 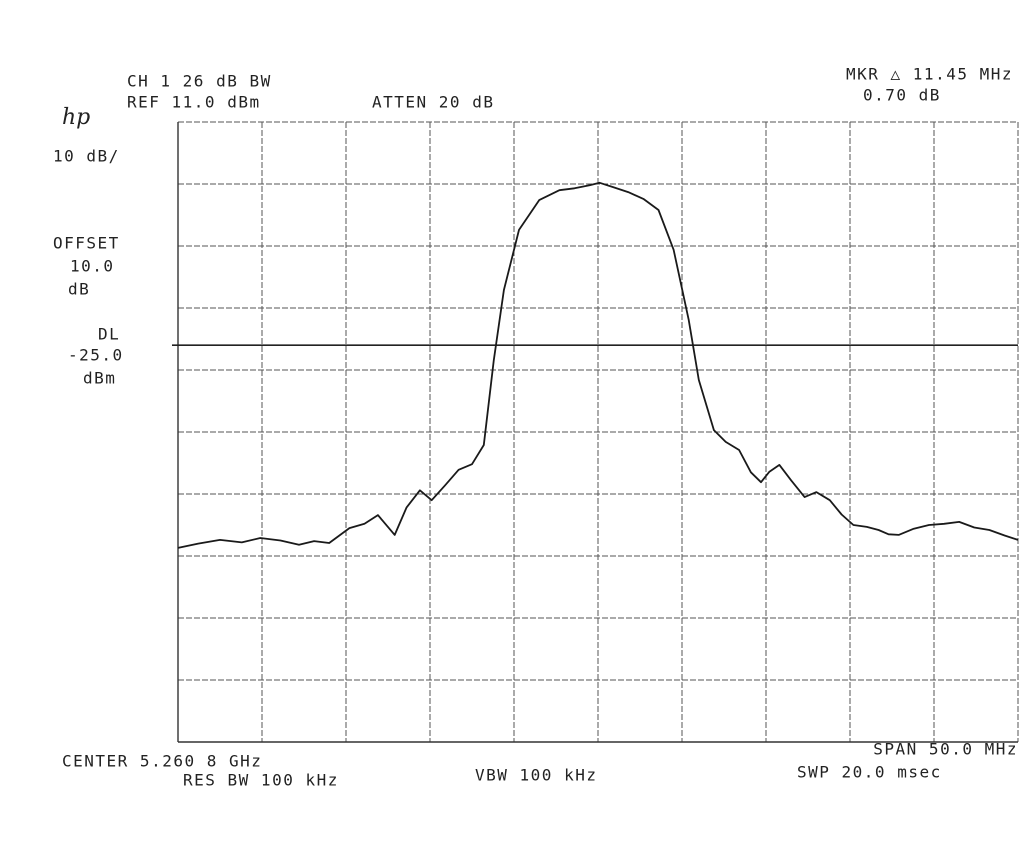 What do you see at coordinates (96, 355) in the screenshot?
I see `display-line-value: -25.0` at bounding box center [96, 355].